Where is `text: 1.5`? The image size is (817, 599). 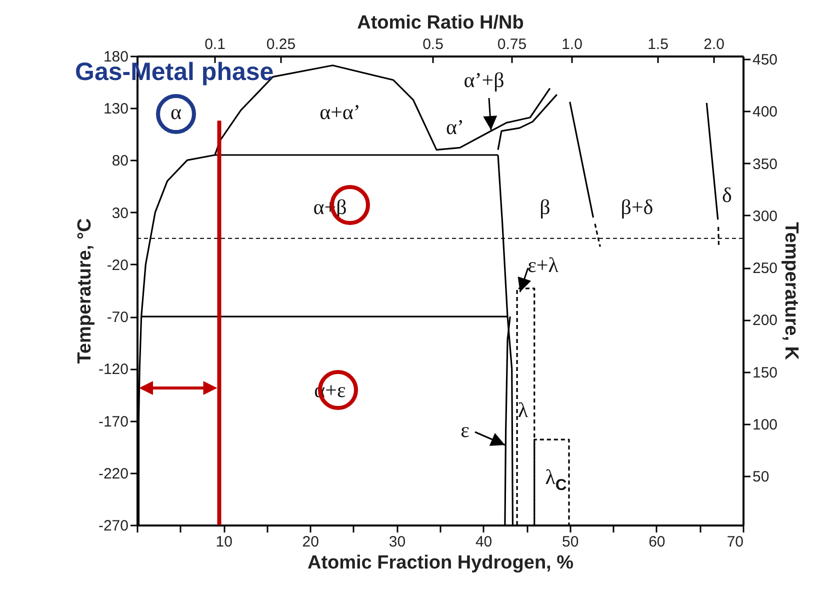 text: 1.5 is located at coordinates (658, 44).